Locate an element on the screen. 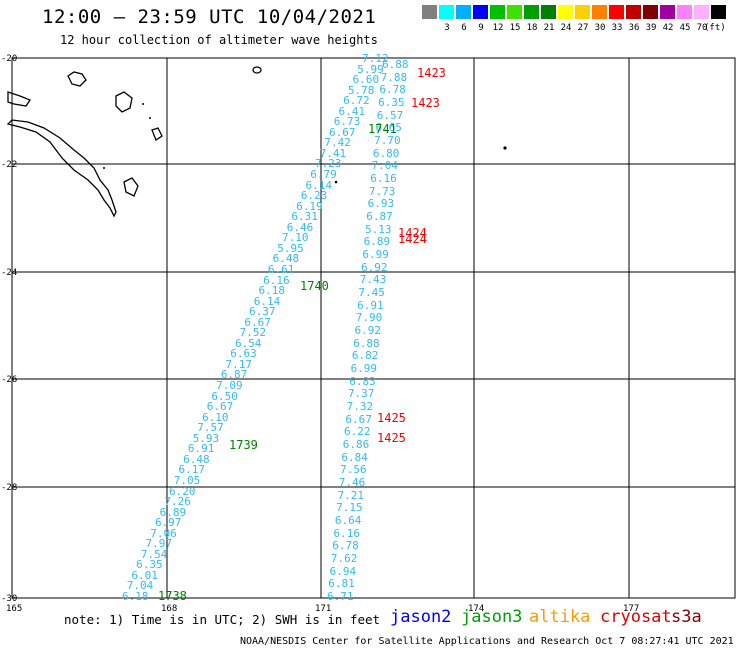 The image size is (740, 650). legend-value-label: 18 is located at coordinates (532, 28).